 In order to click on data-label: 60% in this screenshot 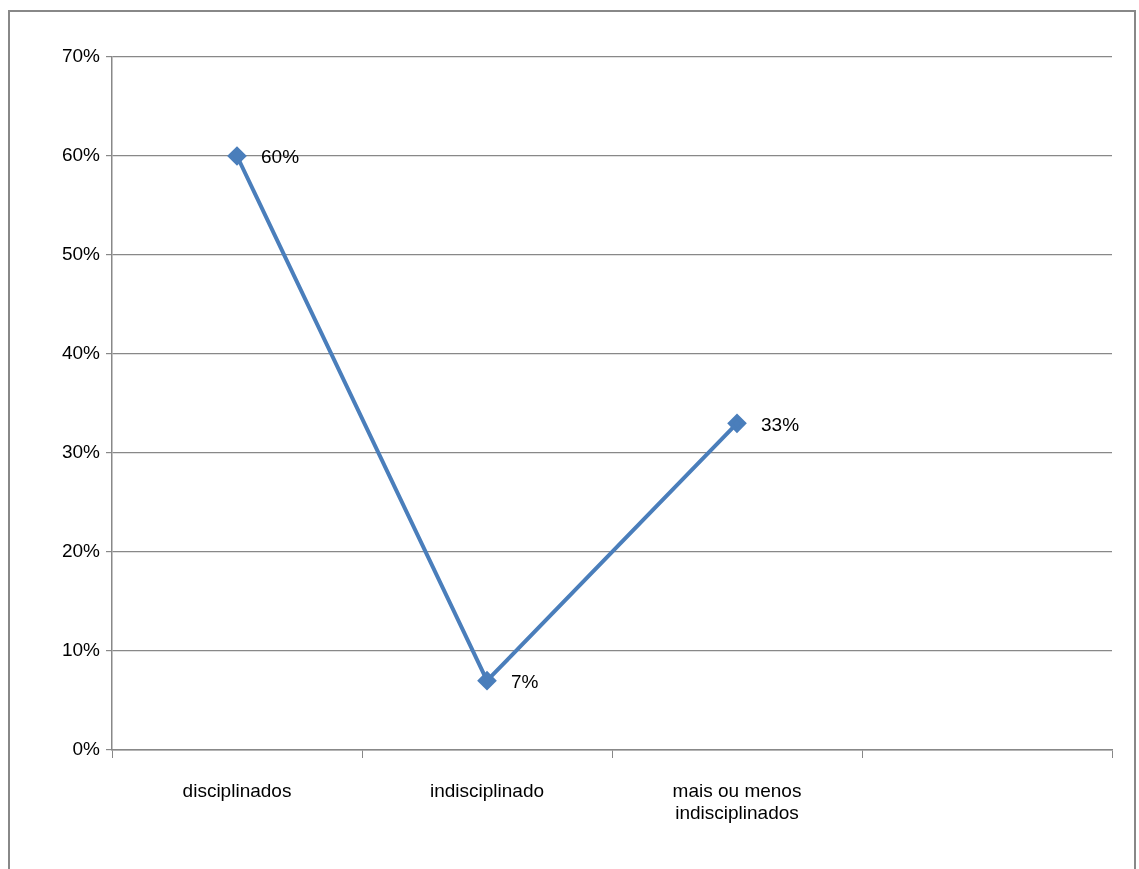, I will do `click(280, 157)`.